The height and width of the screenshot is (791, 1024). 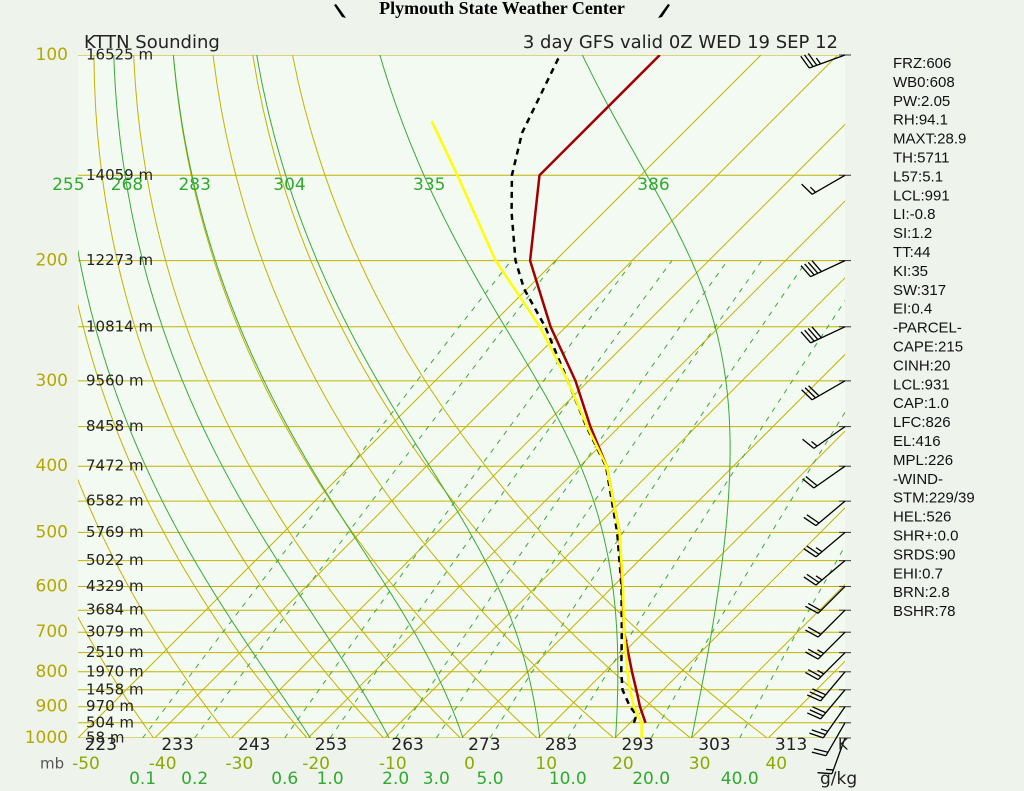 I want to click on profile-line, so click(x=574, y=389).